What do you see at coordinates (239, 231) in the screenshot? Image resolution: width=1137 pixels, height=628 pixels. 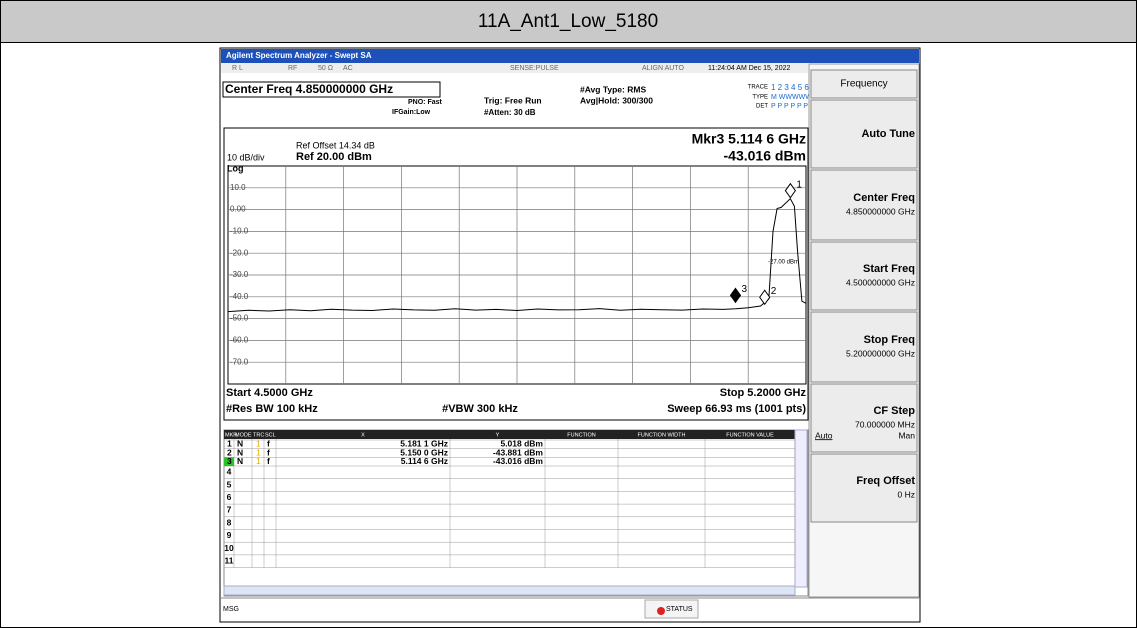 I see `y-tick-label: -10.0` at bounding box center [239, 231].